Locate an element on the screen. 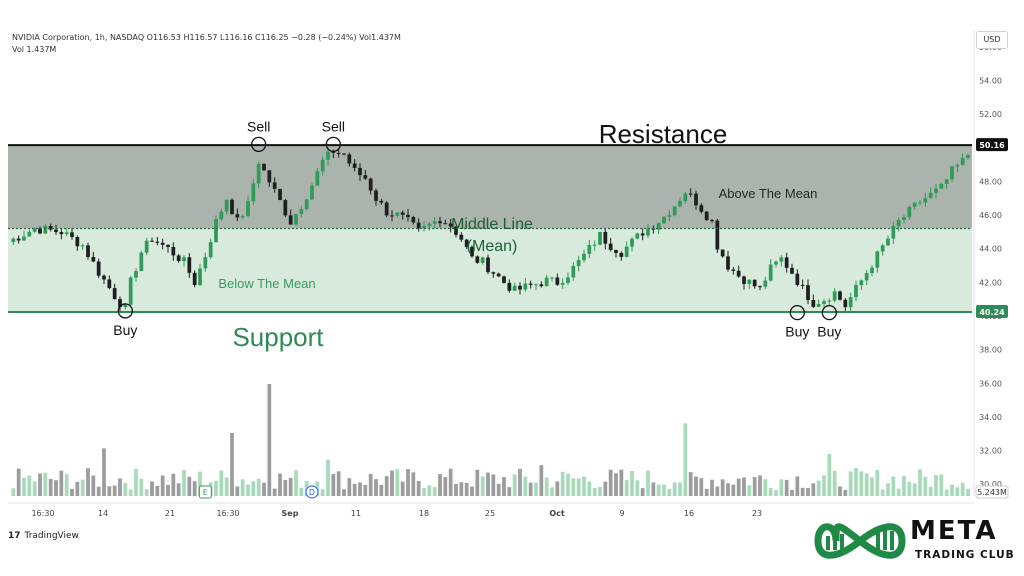 Image resolution: width=1024 pixels, height=576 pixels. logo-sub-text: TRADING CLUB is located at coordinates (965, 555).